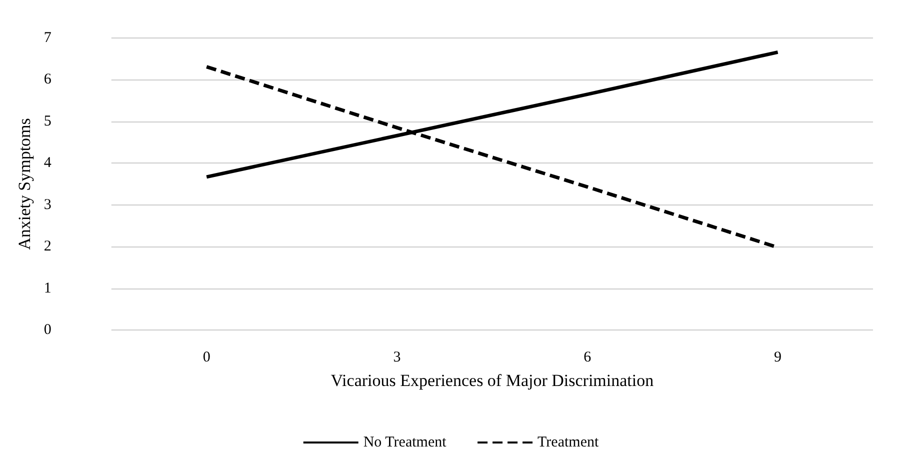  What do you see at coordinates (48, 288) in the screenshot?
I see `y-tick-label: 1` at bounding box center [48, 288].